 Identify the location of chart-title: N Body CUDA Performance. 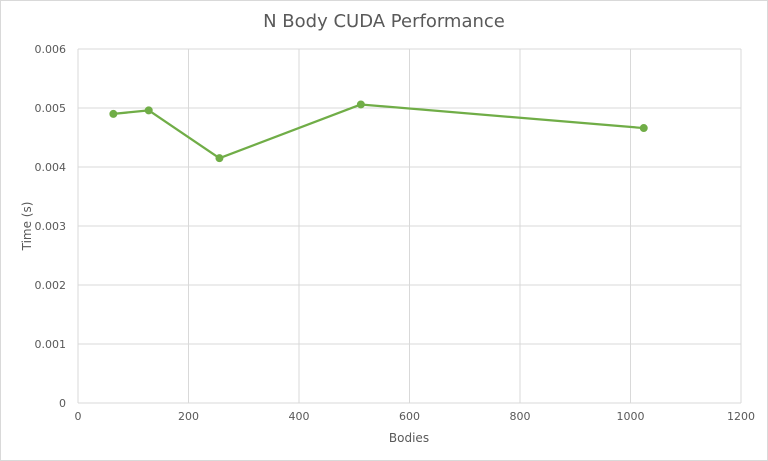
(384, 21).